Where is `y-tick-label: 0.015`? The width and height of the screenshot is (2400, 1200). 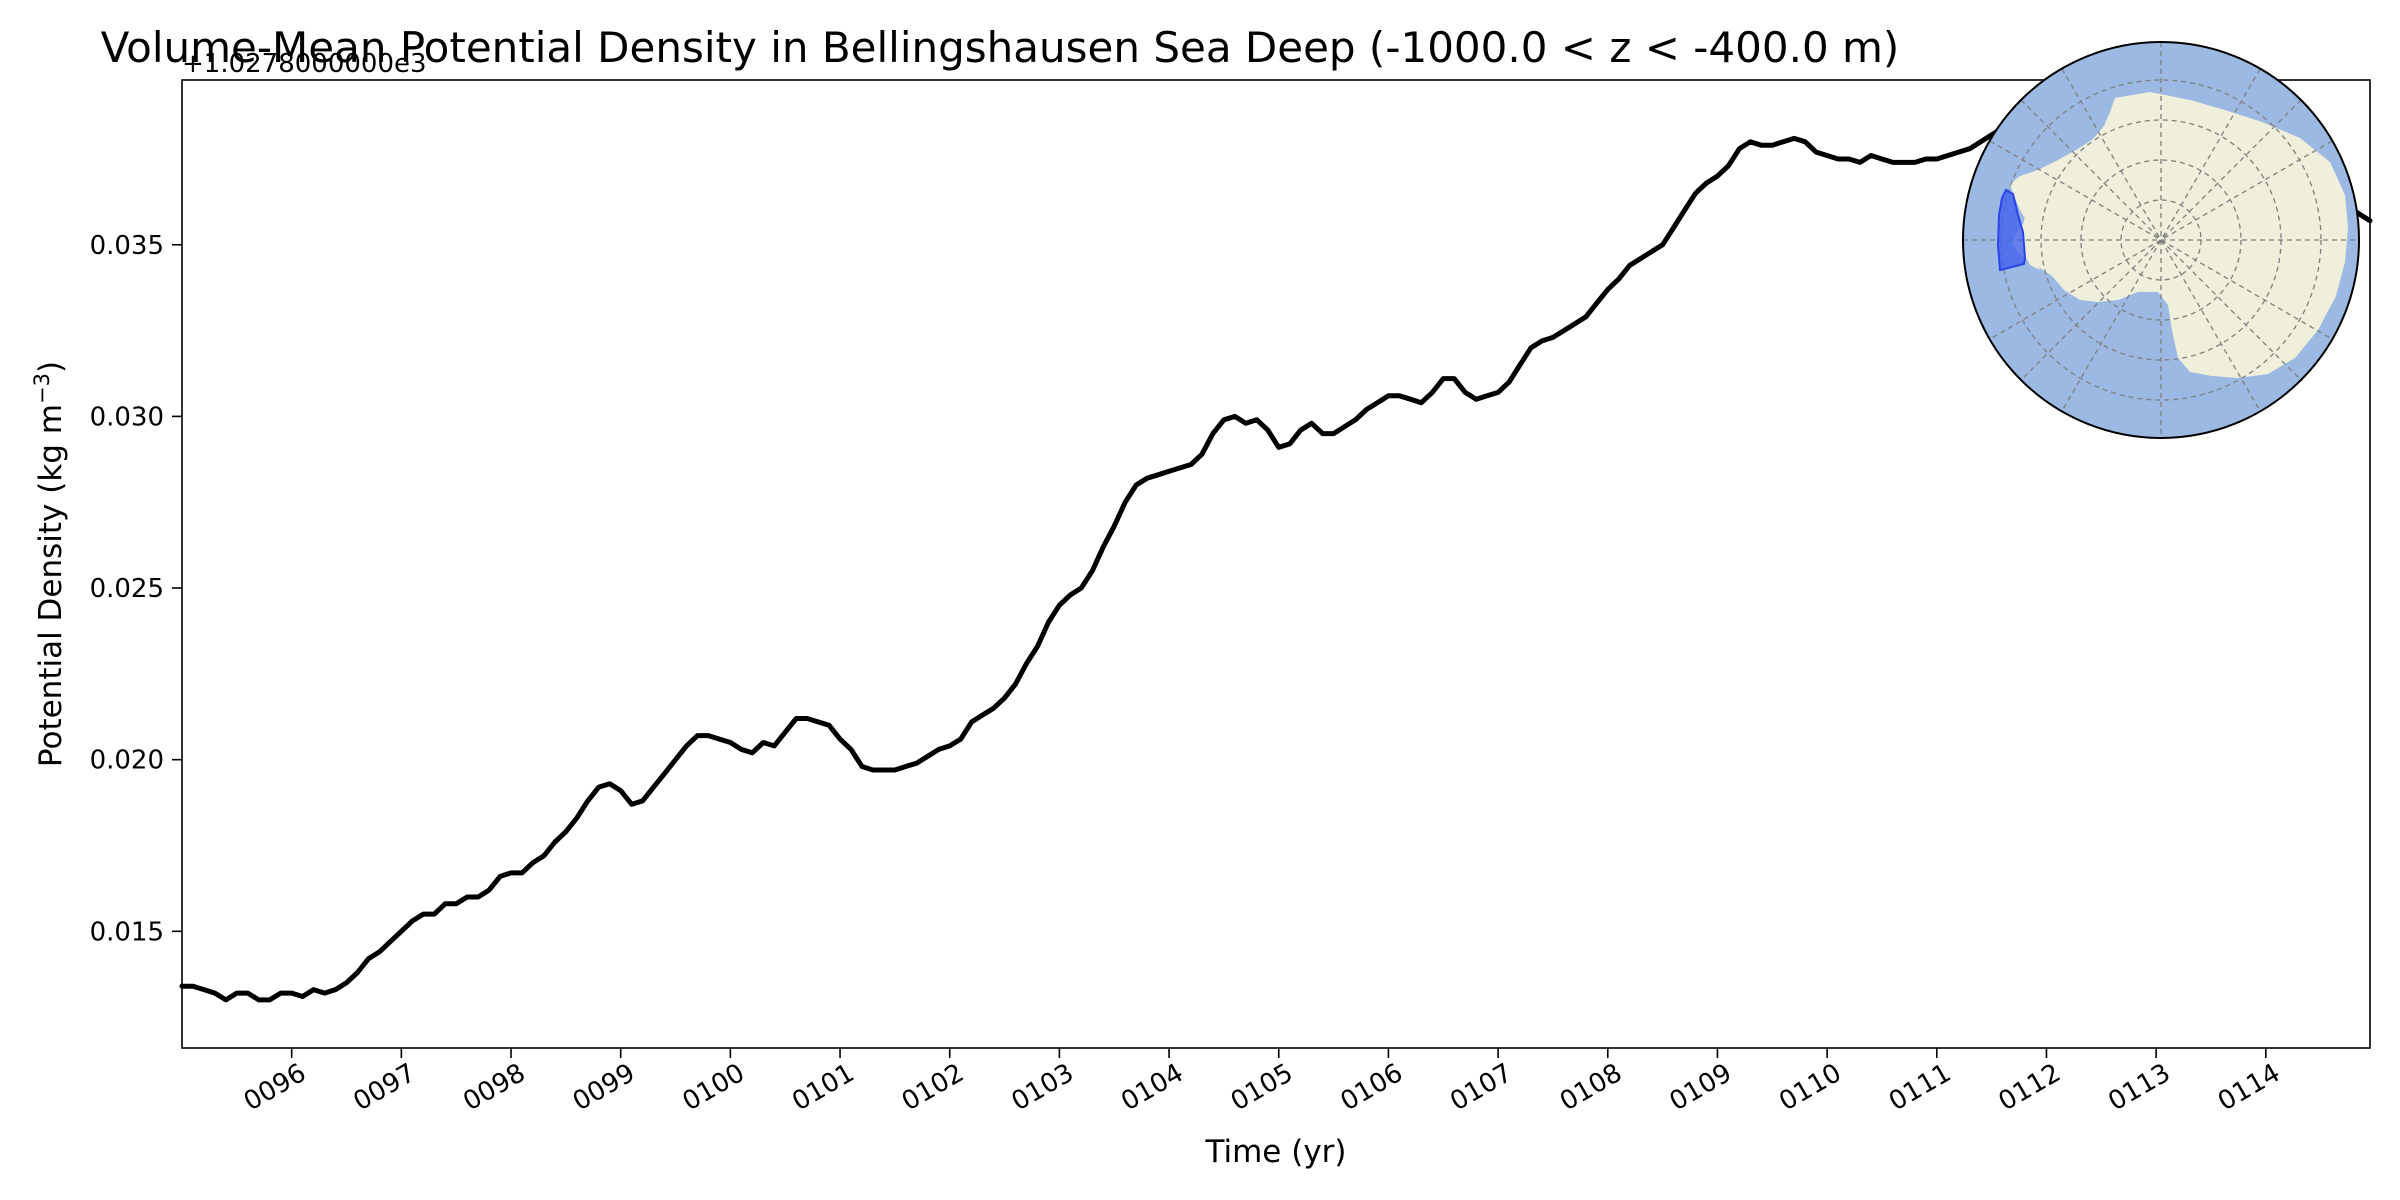 y-tick-label: 0.015 is located at coordinates (127, 932).